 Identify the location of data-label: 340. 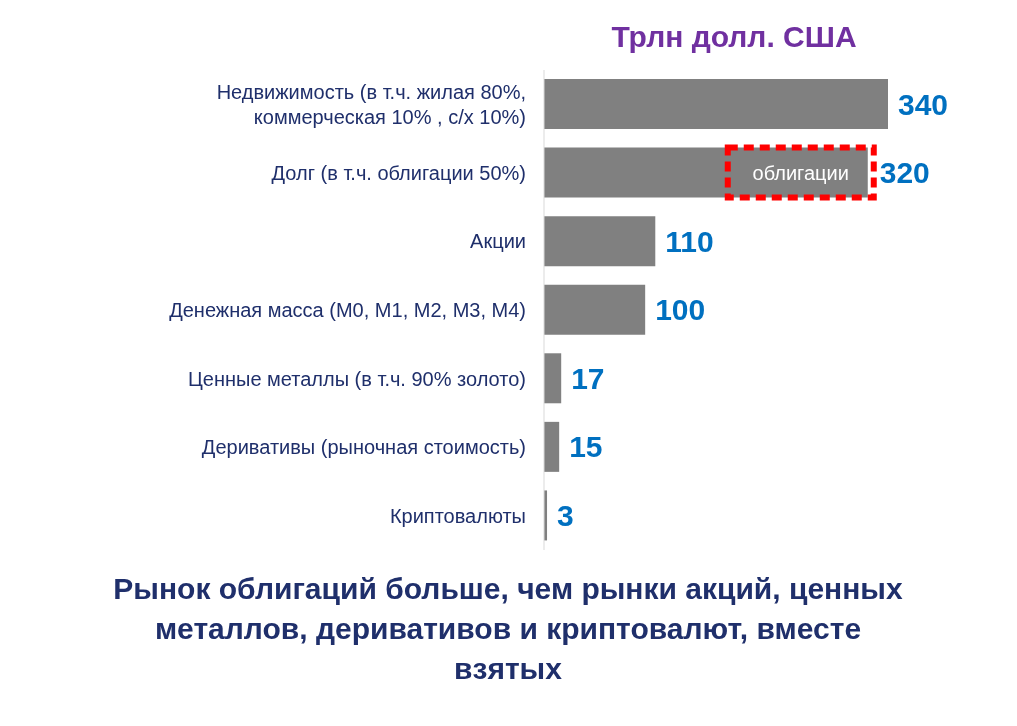
(923, 104).